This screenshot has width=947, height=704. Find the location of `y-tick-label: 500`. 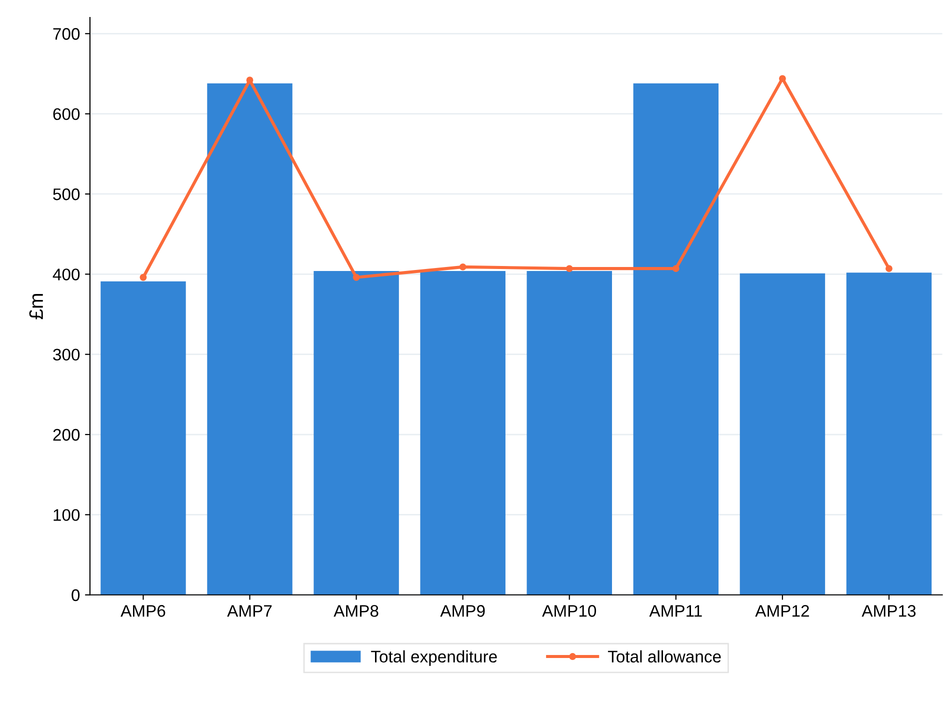

y-tick-label: 500 is located at coordinates (66, 194).